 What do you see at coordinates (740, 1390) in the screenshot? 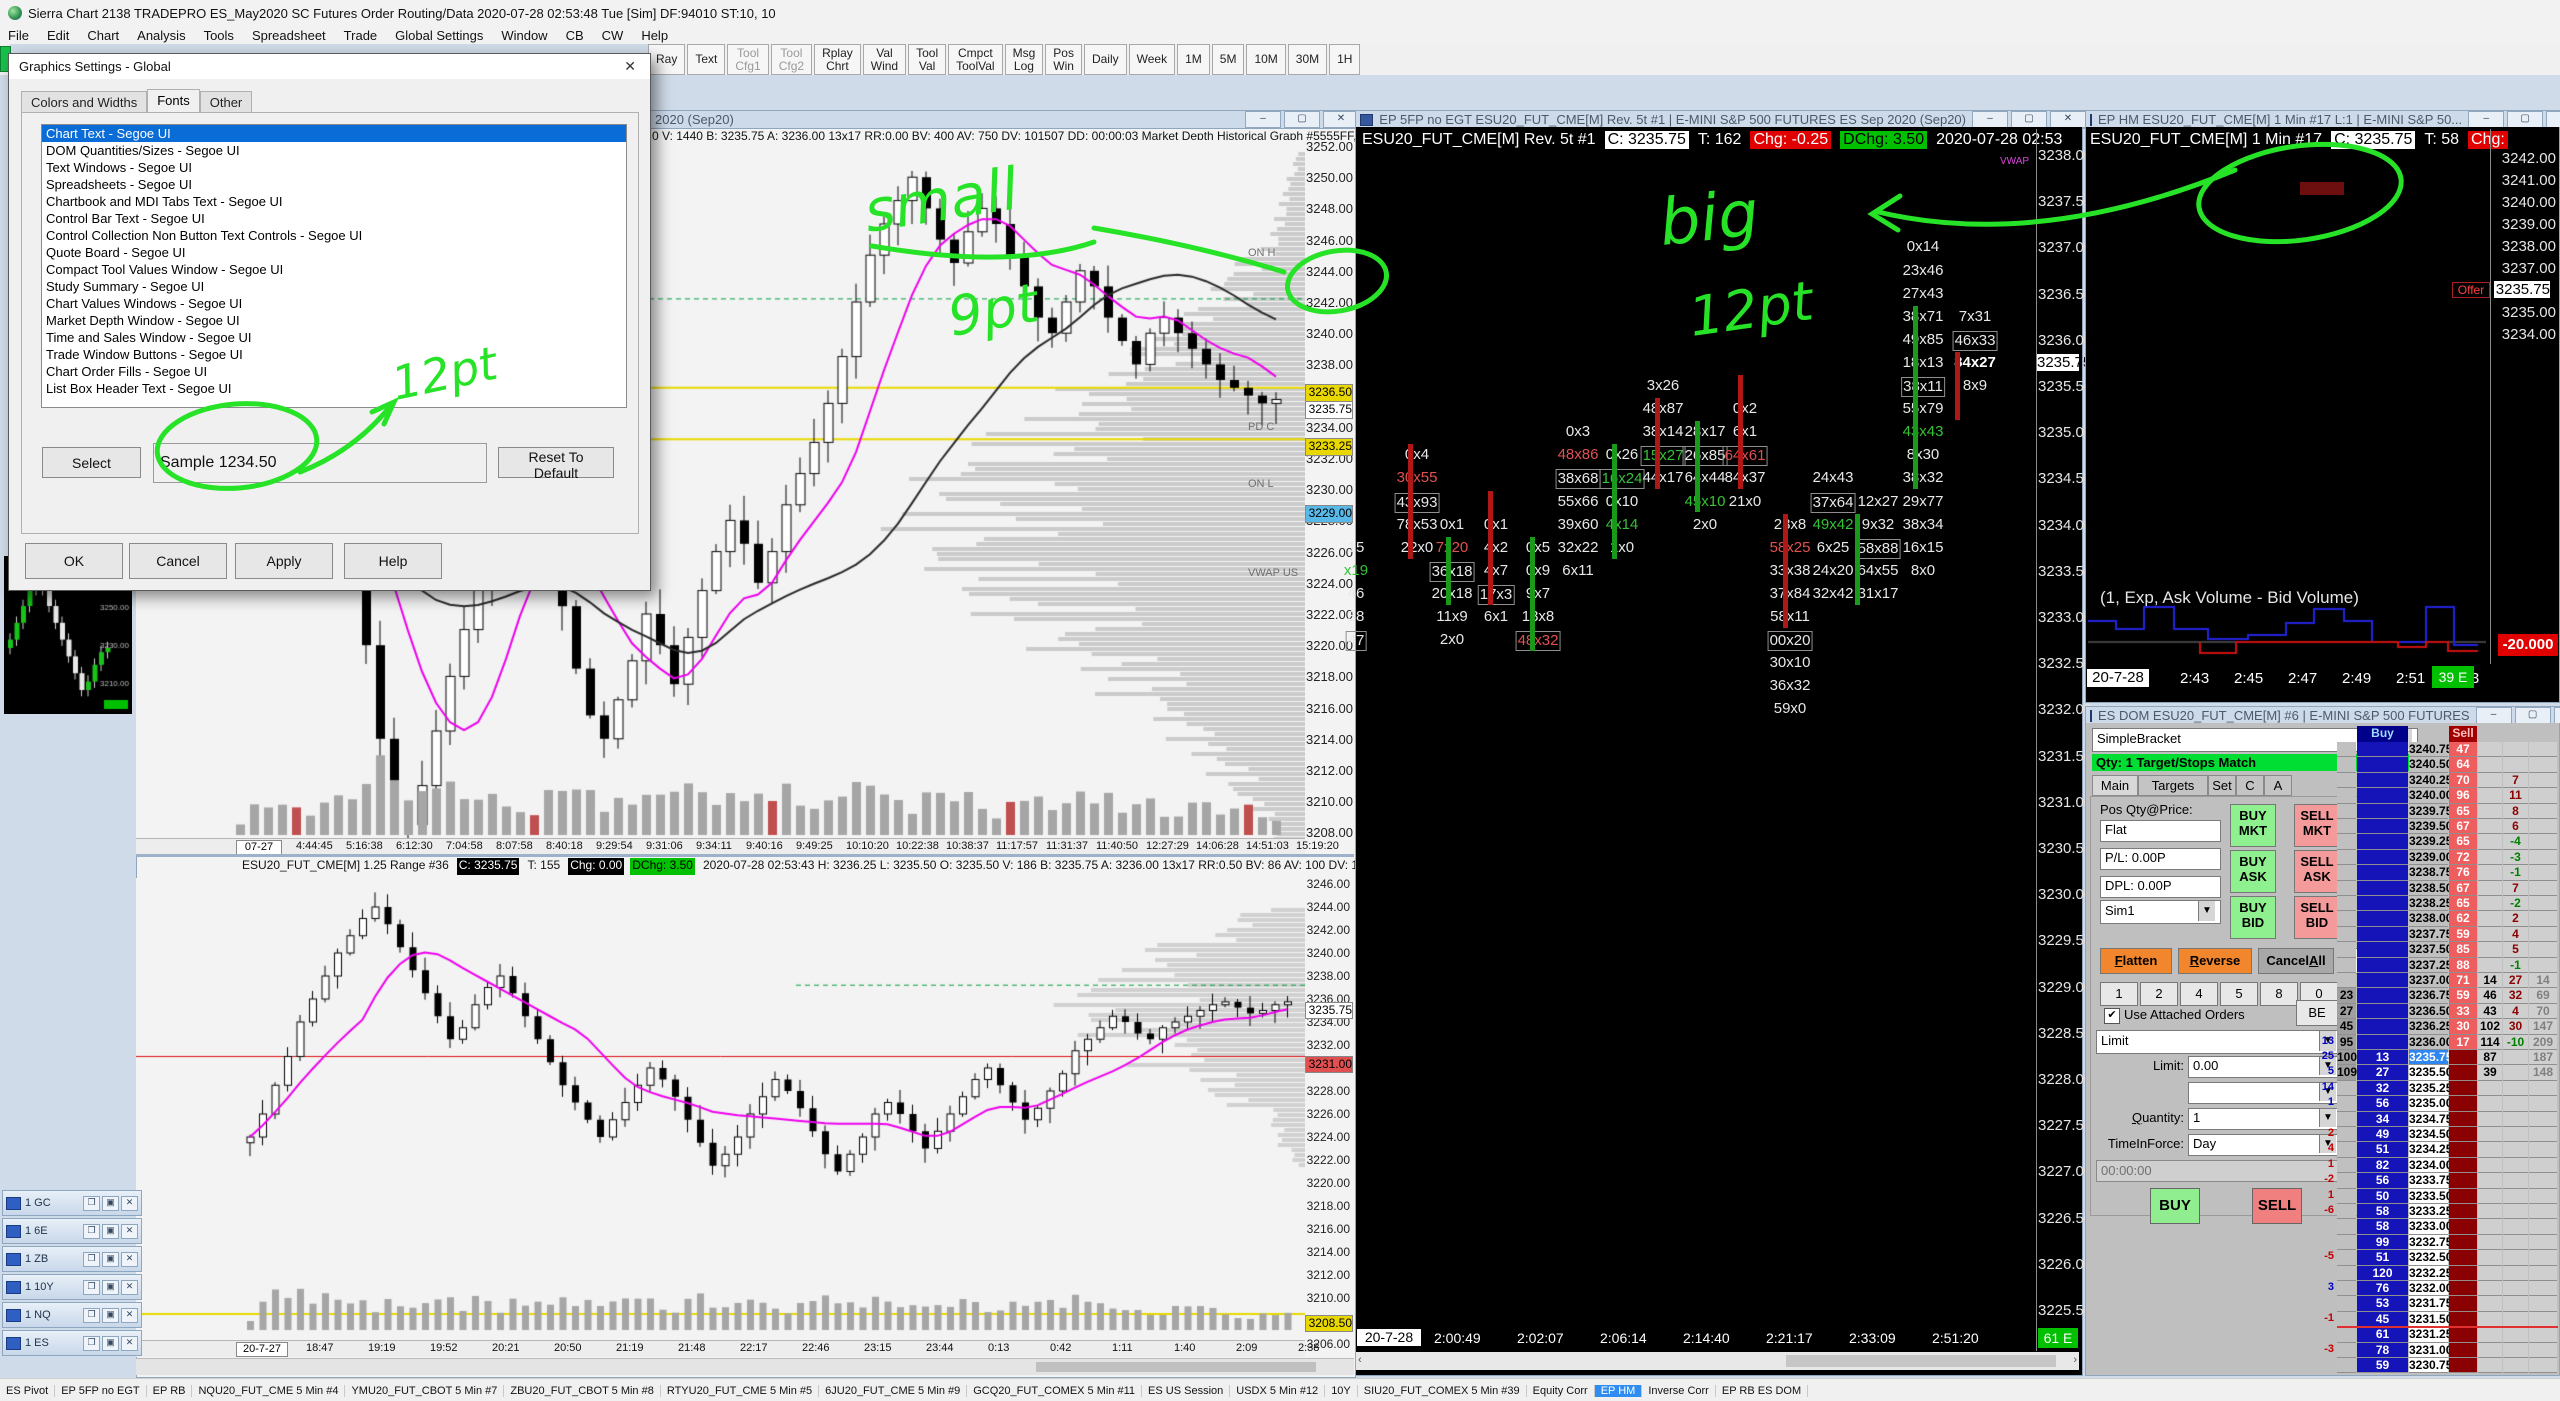
I see `chartbook-tab-rtyu20-fut-cme-5-min-5: RTYU20_FUT_CME 5 Min #5` at bounding box center [740, 1390].